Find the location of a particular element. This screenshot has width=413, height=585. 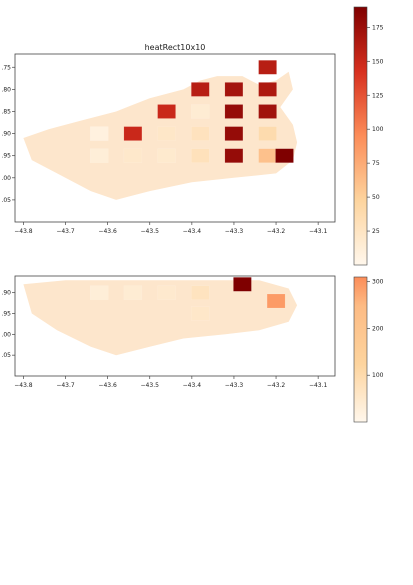

colorbar-tick-label: 200 is located at coordinates (378, 328).